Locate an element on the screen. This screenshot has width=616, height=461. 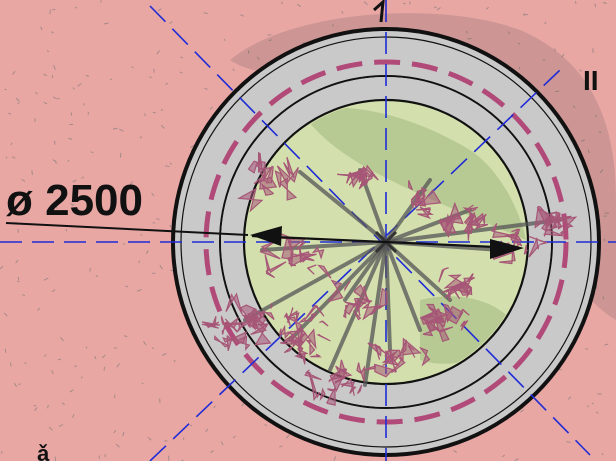
bottom-text-fragment: ǎ is located at coordinates (43, 451).